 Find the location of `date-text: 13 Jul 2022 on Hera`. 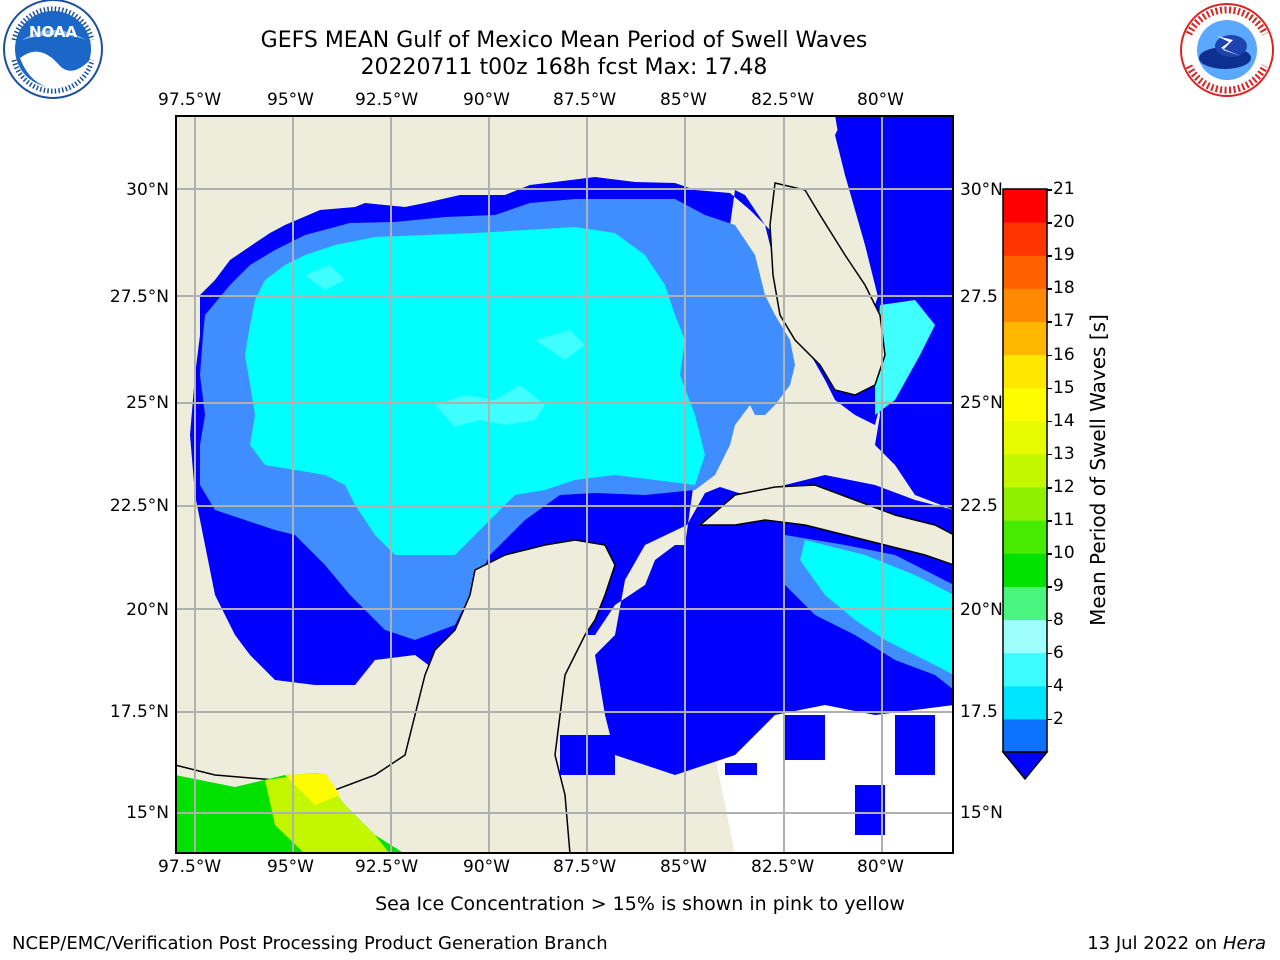

date-text: 13 Jul 2022 on Hera is located at coordinates (1176, 944).